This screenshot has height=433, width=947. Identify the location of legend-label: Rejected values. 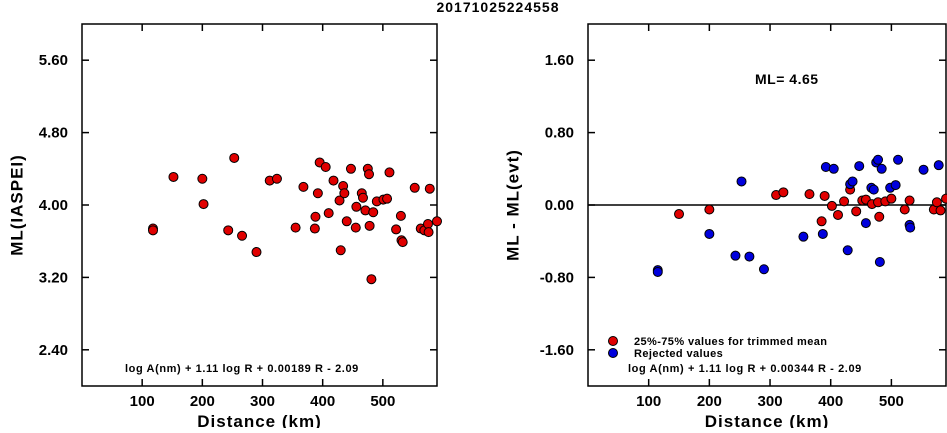
(678, 354).